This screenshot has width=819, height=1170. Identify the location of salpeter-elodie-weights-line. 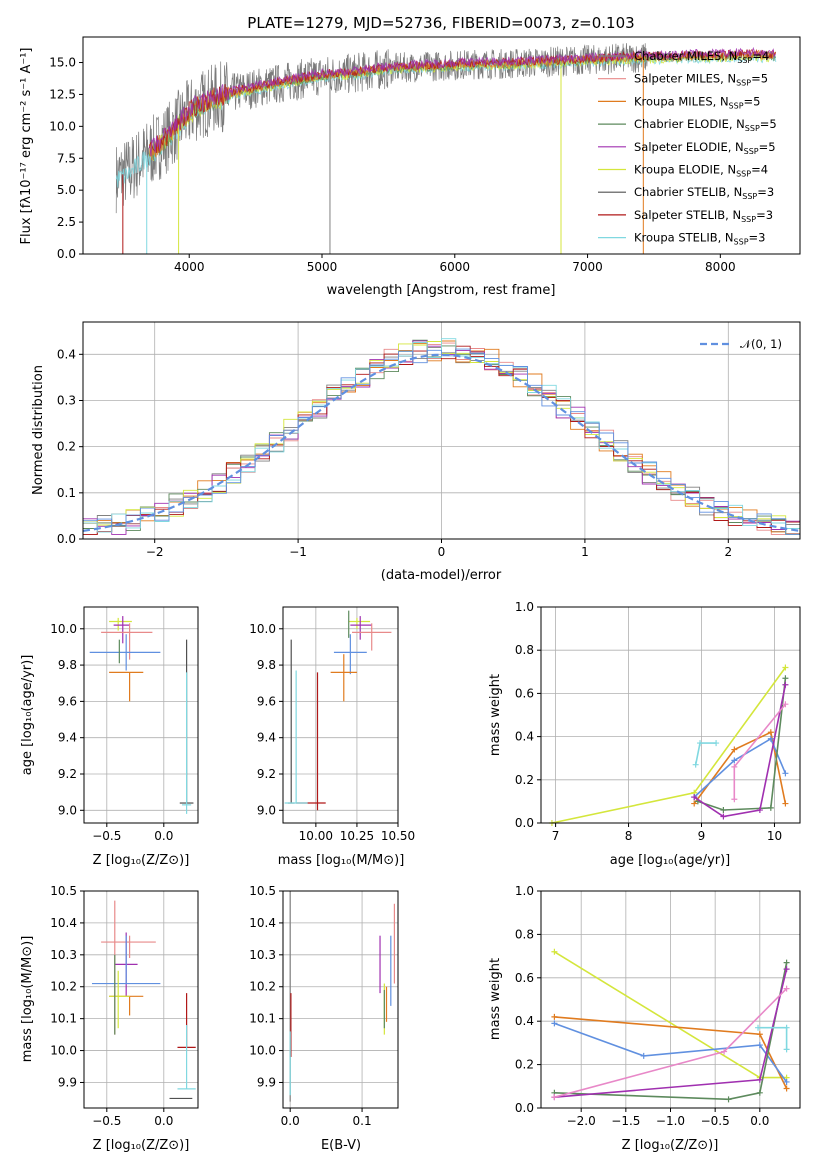
(740, 751).